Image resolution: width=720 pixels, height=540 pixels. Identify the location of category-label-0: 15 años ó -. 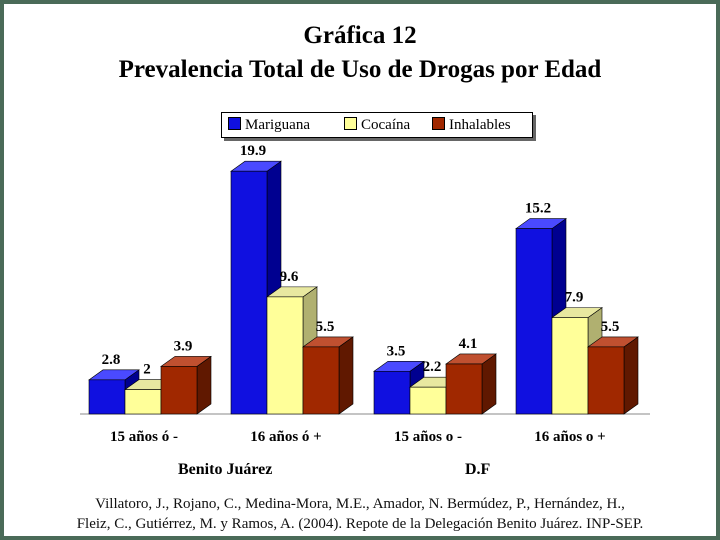
(144, 437).